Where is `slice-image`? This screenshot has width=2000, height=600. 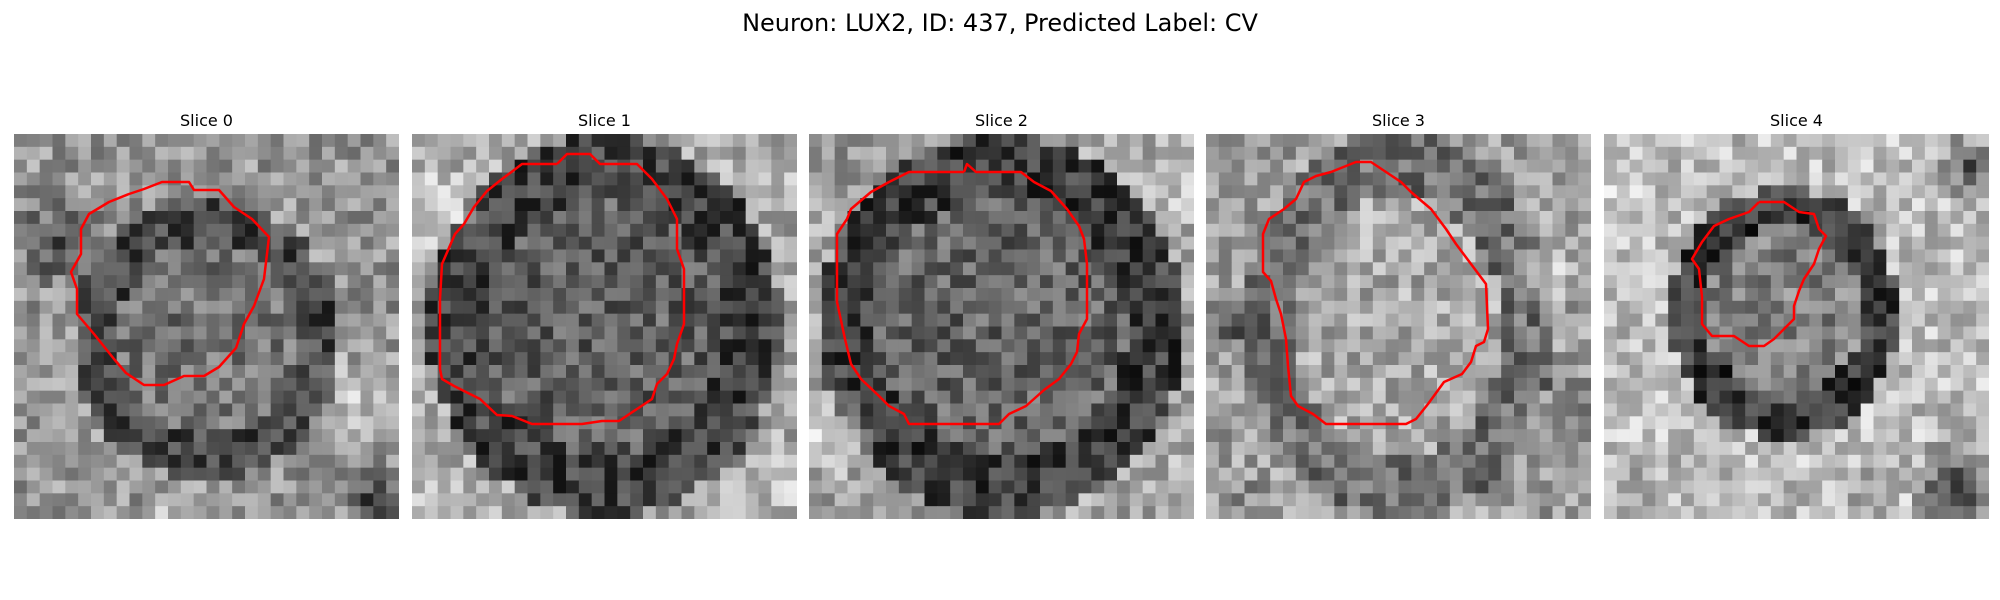
slice-image is located at coordinates (604, 326).